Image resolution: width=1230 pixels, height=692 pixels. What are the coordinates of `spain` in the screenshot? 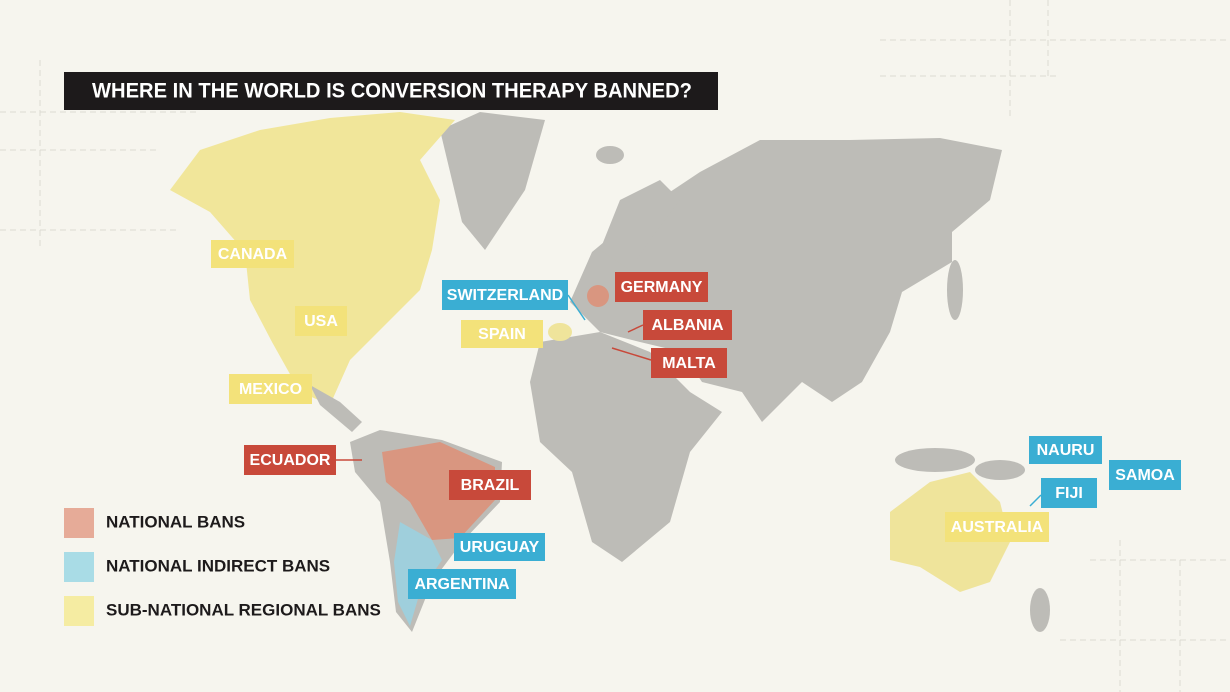 It's located at (560, 332).